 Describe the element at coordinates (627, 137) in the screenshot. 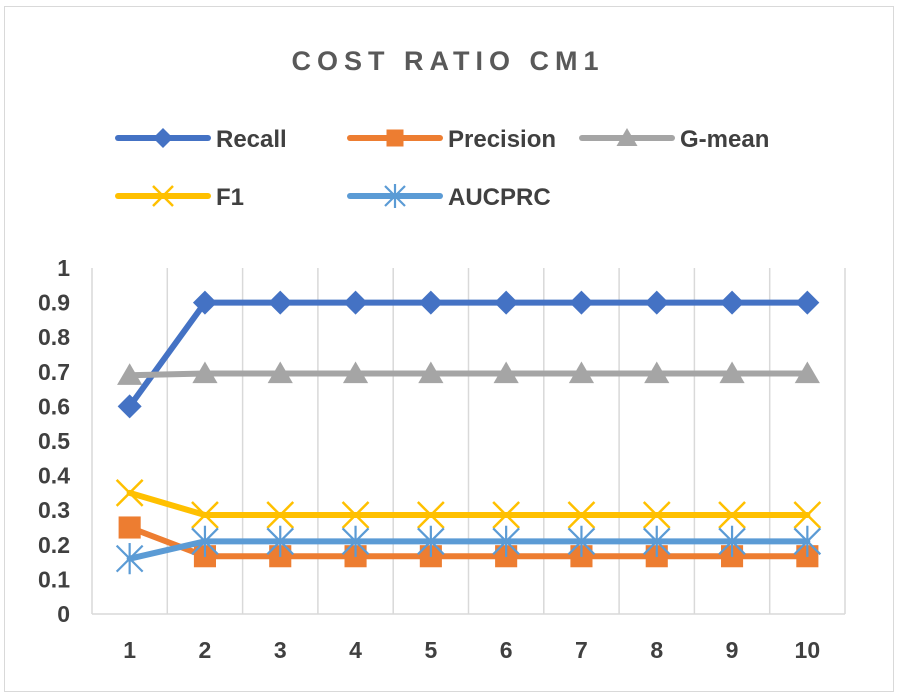

I see `legend-marker-g-mean` at that location.